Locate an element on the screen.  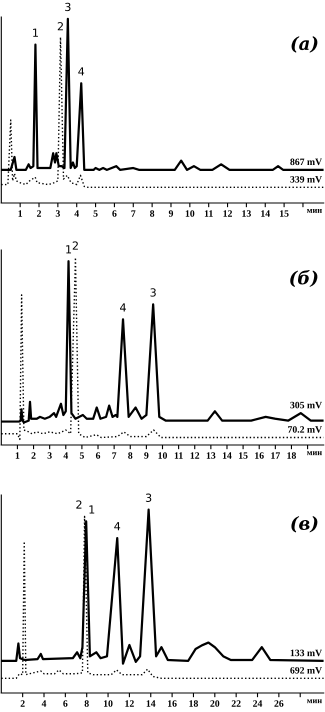
x-tick-label: 20 is located at coordinates (215, 703).